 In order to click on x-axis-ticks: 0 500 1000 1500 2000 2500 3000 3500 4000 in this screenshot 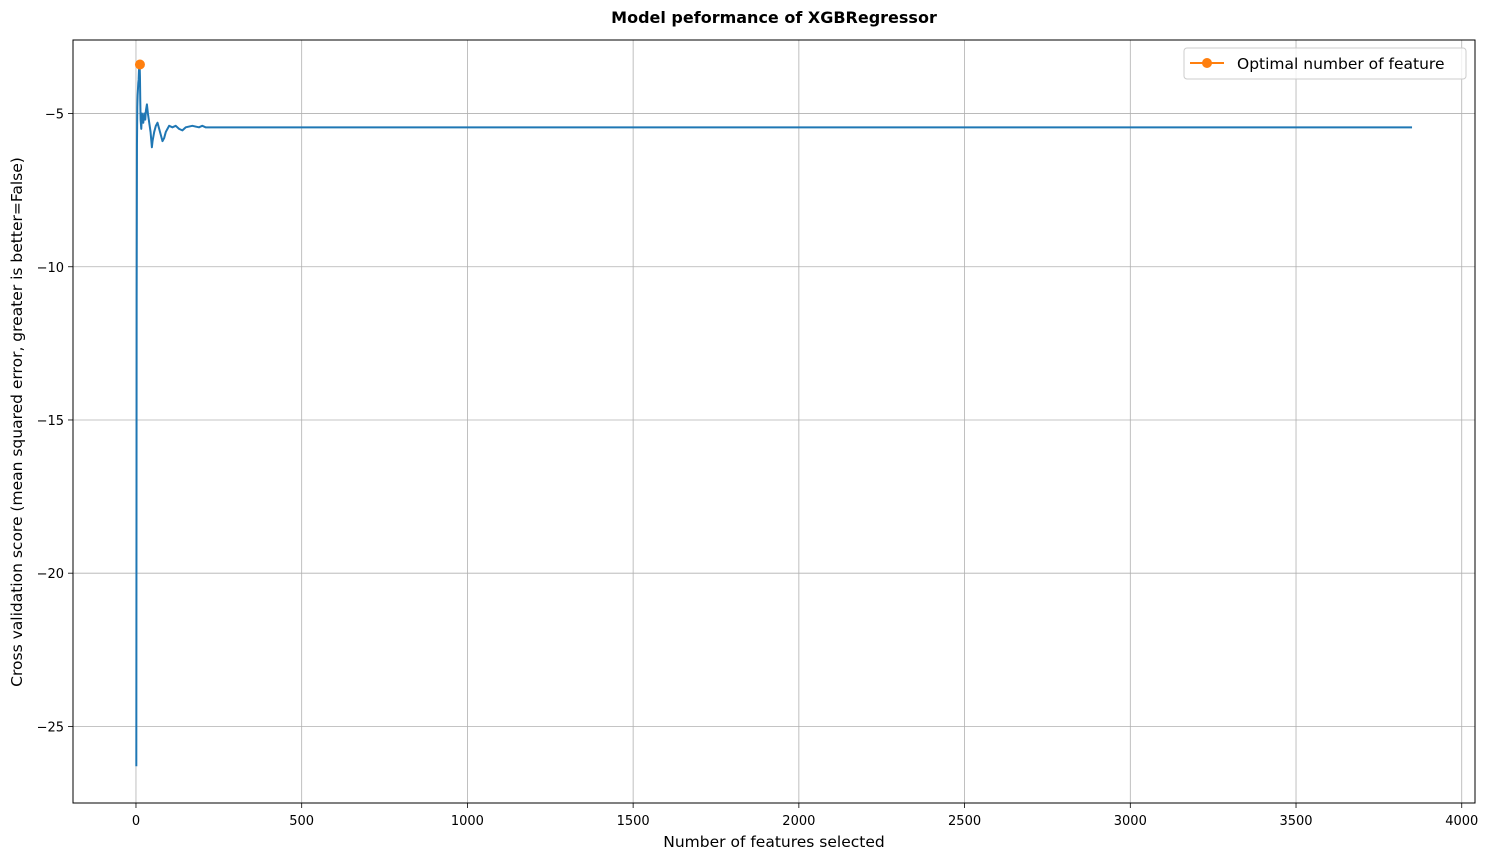, I will do `click(805, 816)`.